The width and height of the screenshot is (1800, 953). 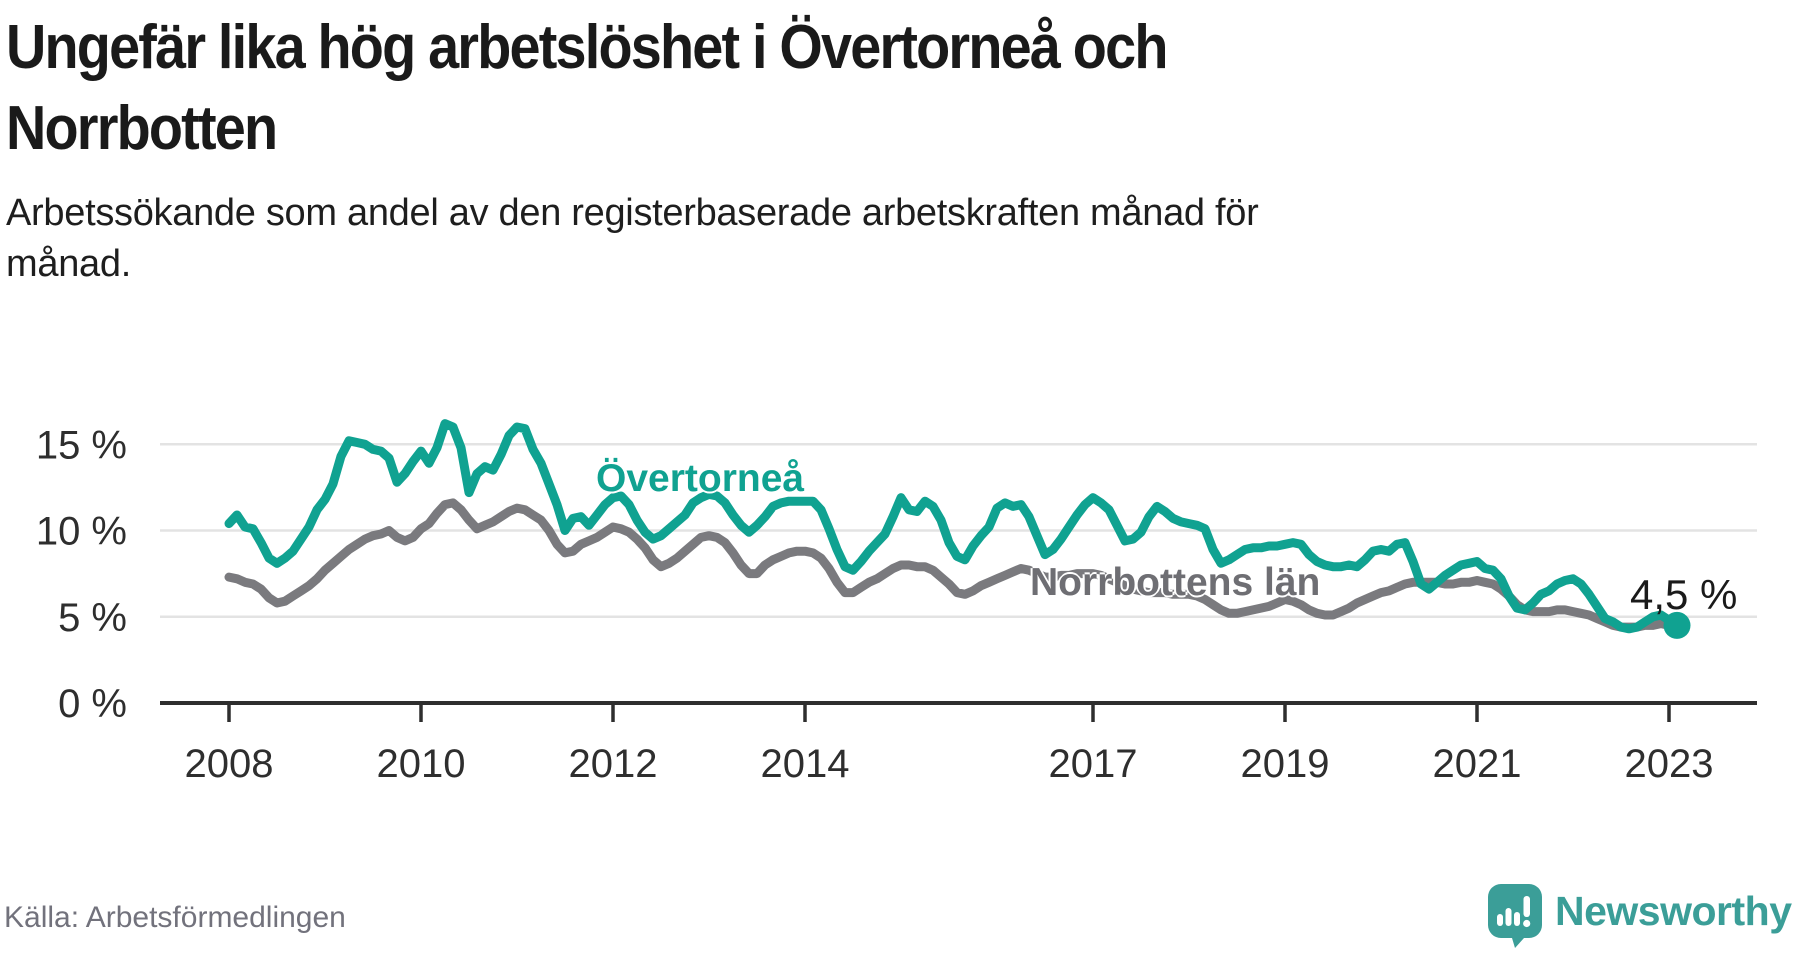 I want to click on x-tick-label: 2021, so click(x=1477, y=764).